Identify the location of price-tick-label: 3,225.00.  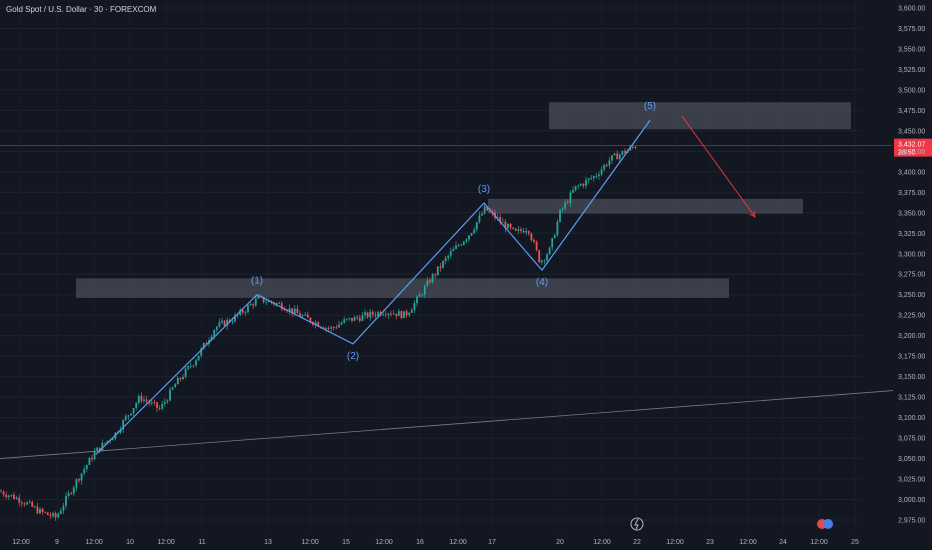
(911, 316).